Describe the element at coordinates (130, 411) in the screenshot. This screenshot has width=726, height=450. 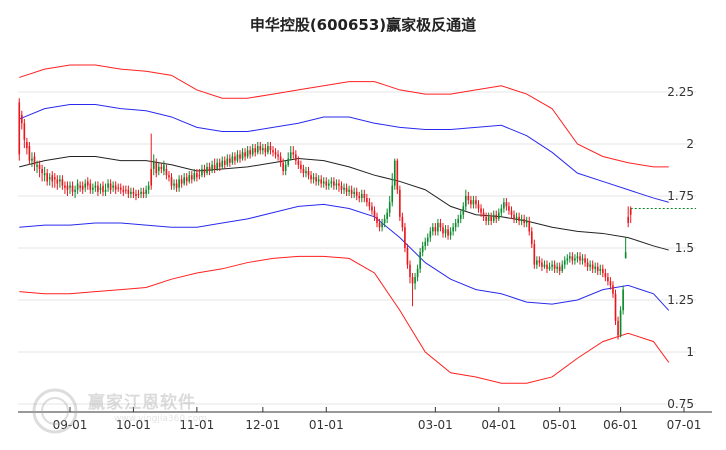
I see `watermark: 赢家江恩软件 www.yingjia360.com` at that location.